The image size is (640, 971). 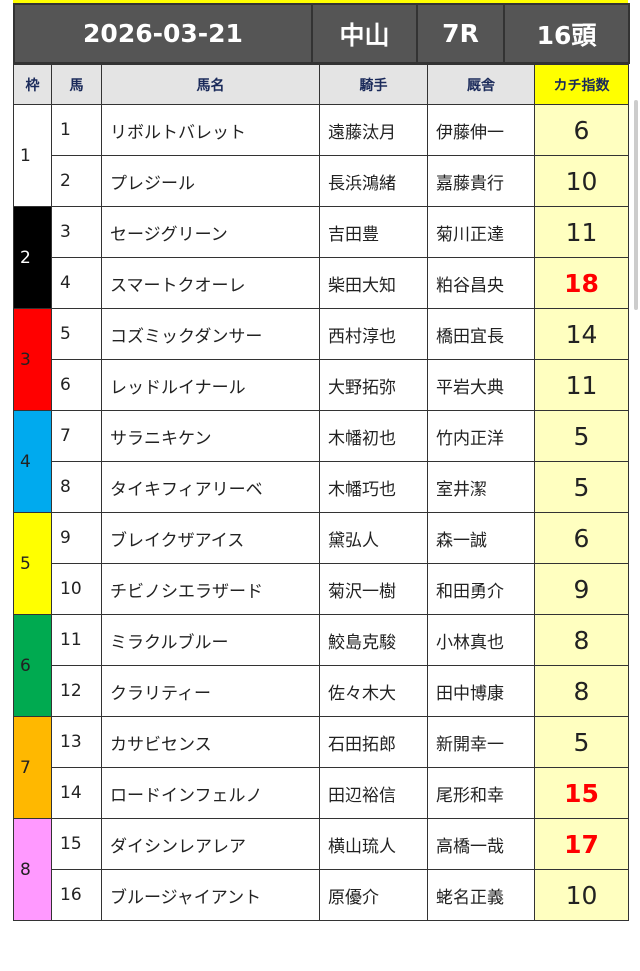 I want to click on horse-name-cell: ダイシンレアレア, so click(x=210, y=844).